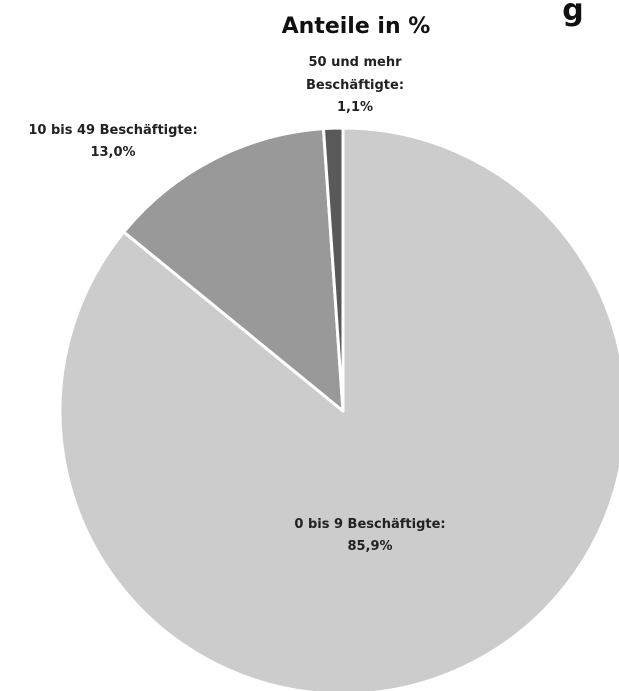 The width and height of the screenshot is (619, 691). I want to click on slice-value-0-bis-9: 85,9%, so click(369, 546).